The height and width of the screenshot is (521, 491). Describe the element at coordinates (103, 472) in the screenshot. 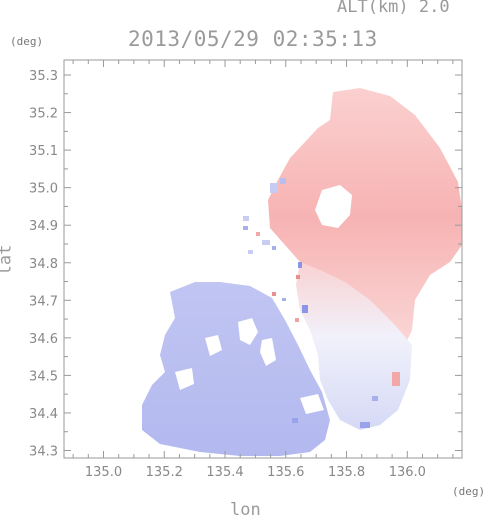

I see `x-tick-label: 135.0` at that location.